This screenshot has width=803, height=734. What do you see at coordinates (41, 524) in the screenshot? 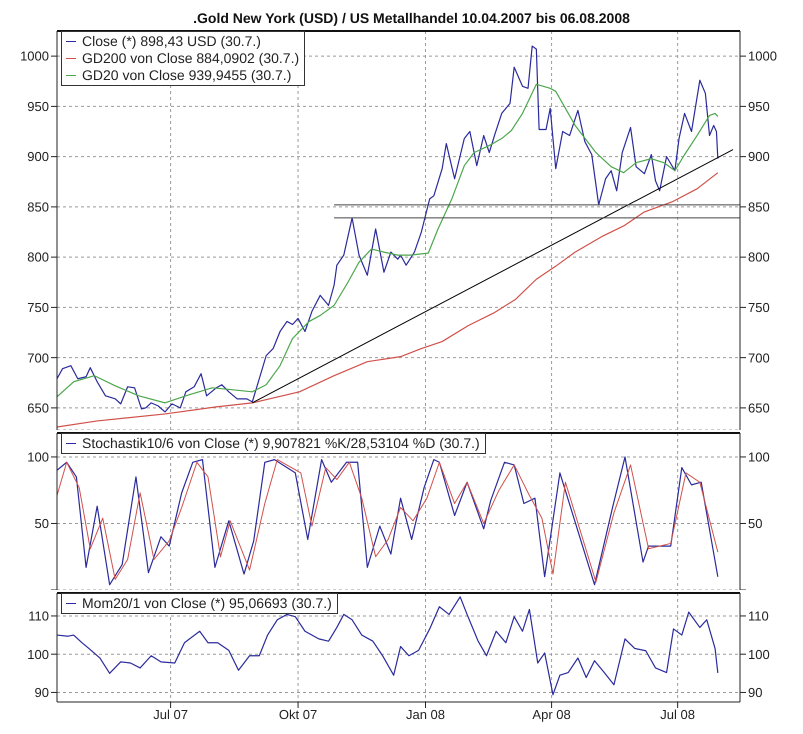
I see `y-tick-label: 50` at bounding box center [41, 524].